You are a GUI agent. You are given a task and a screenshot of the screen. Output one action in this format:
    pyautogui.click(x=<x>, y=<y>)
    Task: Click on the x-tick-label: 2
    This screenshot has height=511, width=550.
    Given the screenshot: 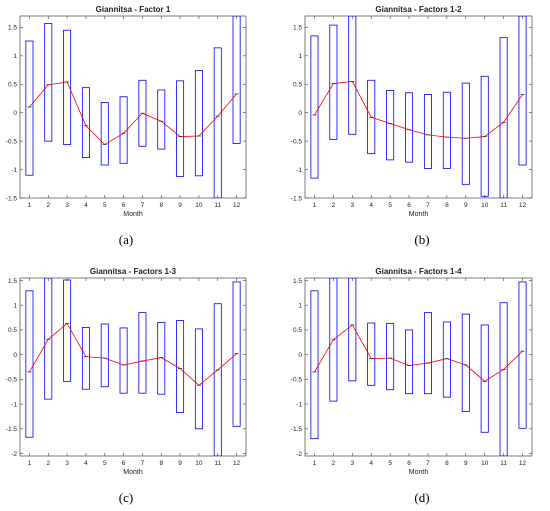 What is the action you would take?
    pyautogui.click(x=48, y=205)
    